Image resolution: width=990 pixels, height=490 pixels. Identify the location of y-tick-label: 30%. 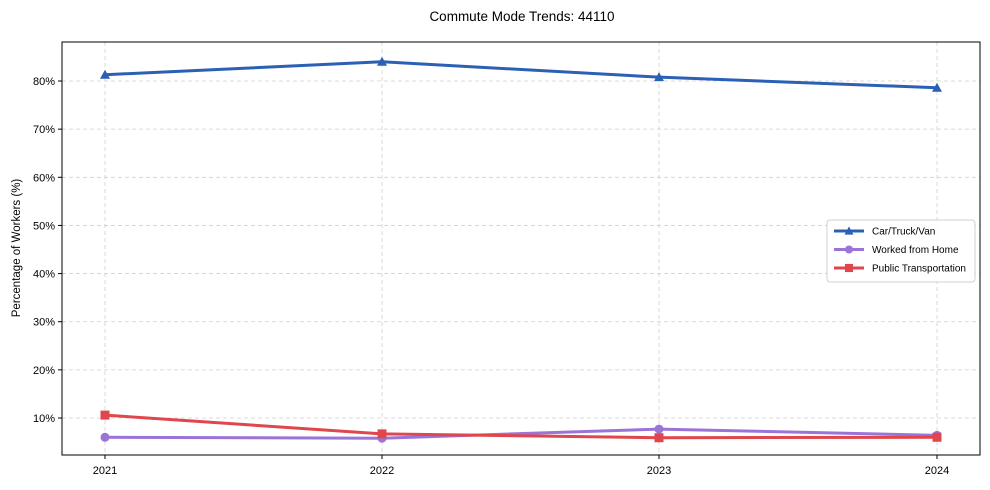
(44, 323).